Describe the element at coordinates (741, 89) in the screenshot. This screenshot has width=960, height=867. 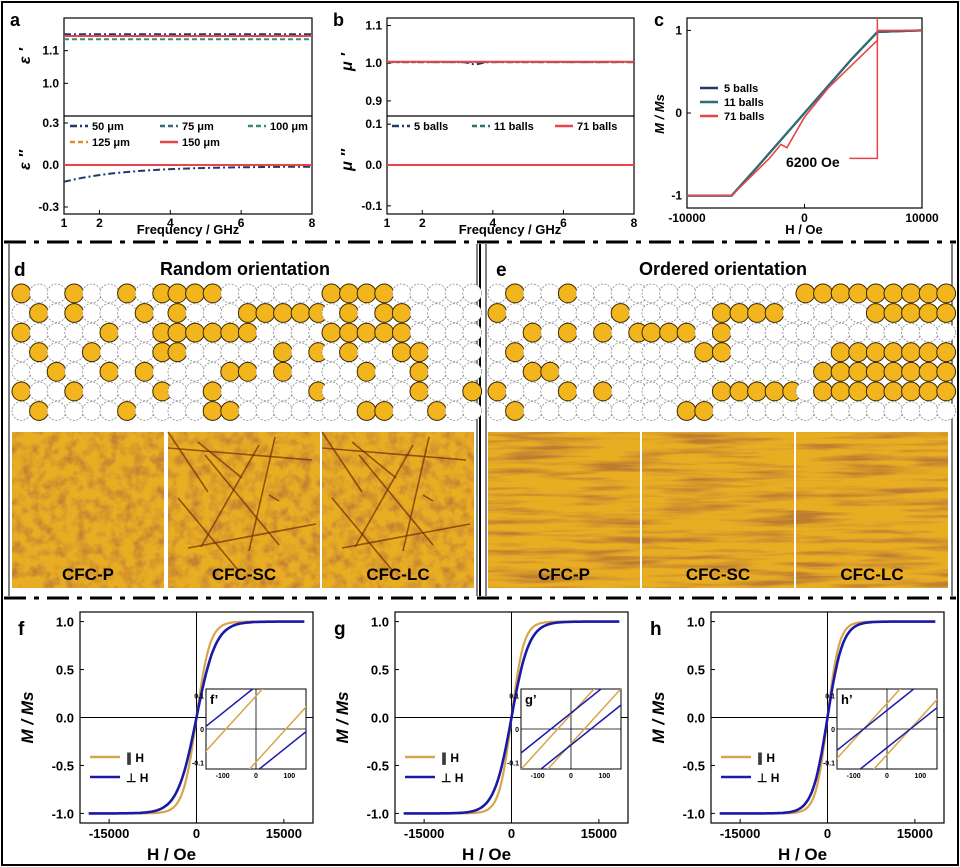
I see `legend-label-1: 5 balls` at that location.